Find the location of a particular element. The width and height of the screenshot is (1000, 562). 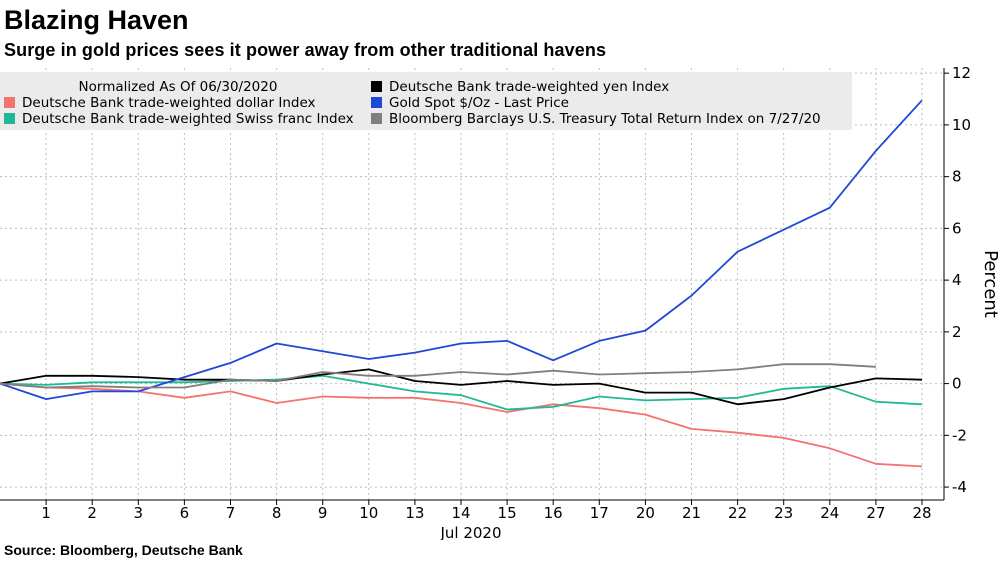

x-tick-label: 13 is located at coordinates (414, 513).